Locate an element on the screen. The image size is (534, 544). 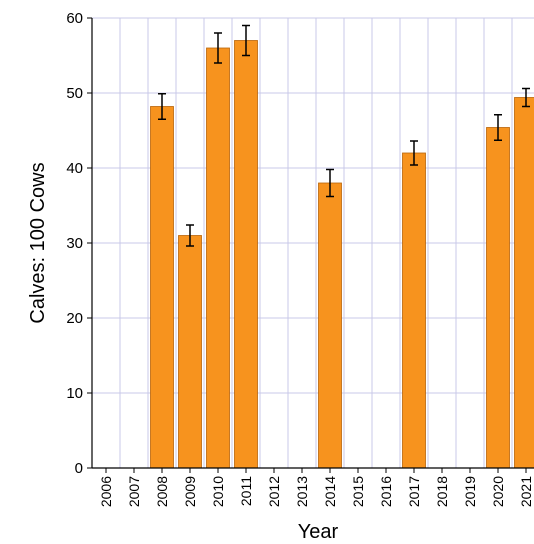
x-tick-label: 2008 is located at coordinates (162, 491).